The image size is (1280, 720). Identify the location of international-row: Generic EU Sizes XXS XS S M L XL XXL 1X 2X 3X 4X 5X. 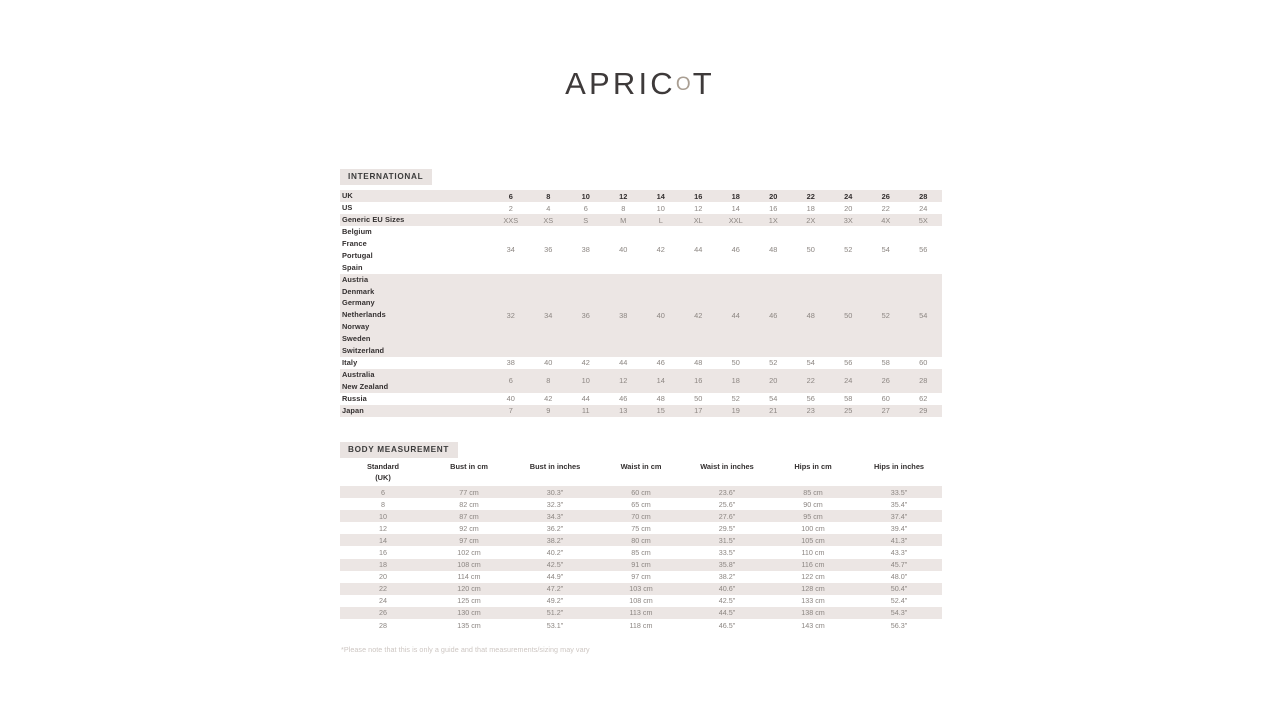
(641, 220).